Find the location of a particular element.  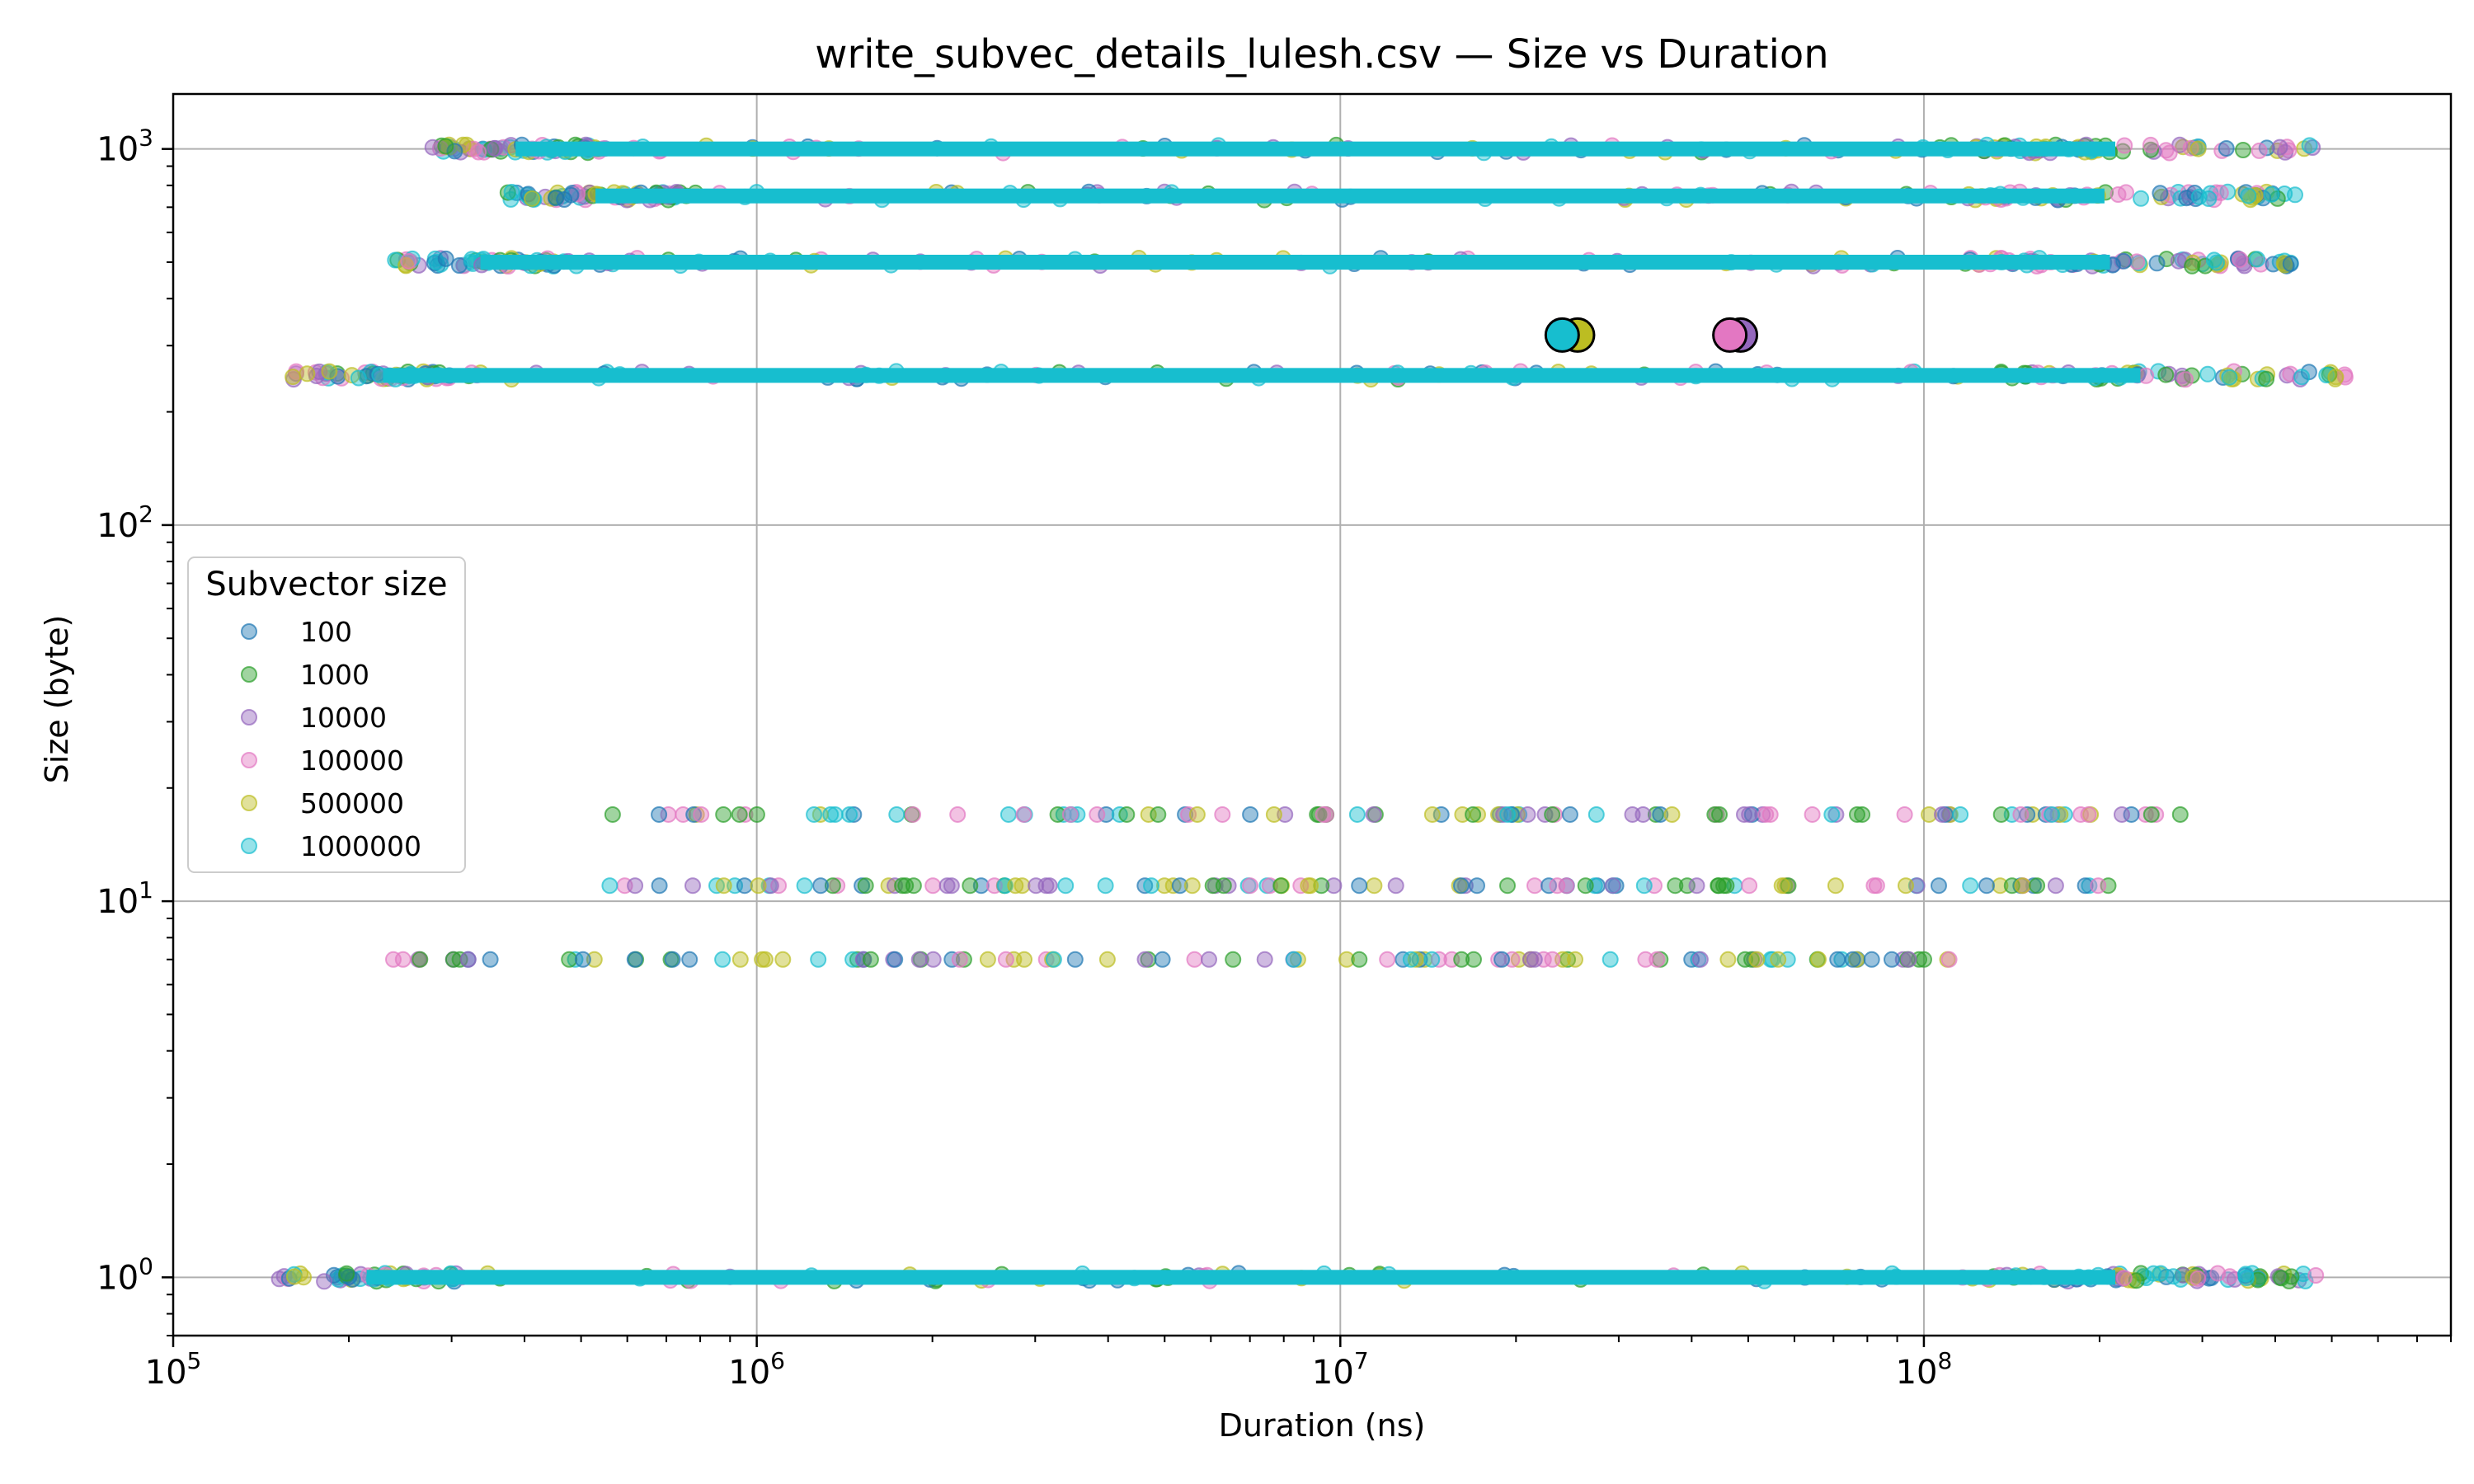

y-tick-label: 10³ is located at coordinates (124, 146).